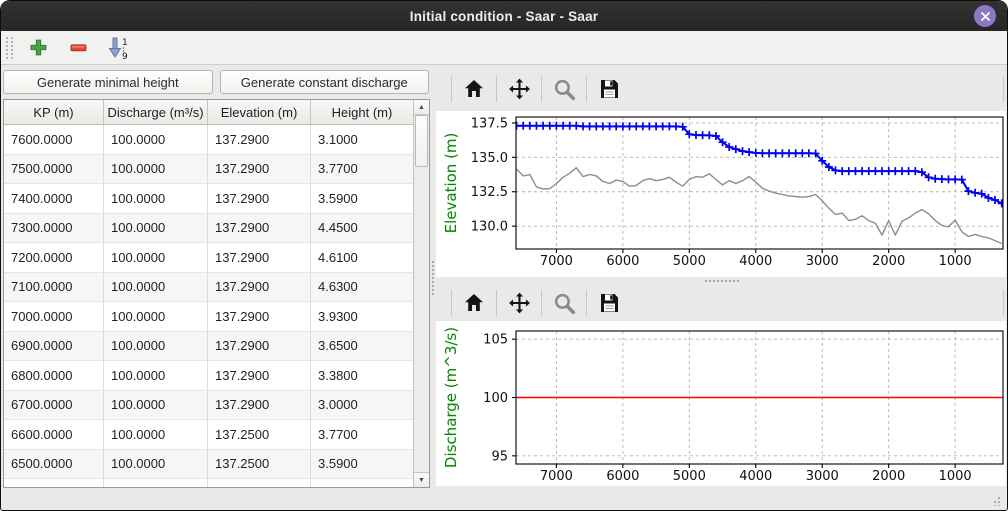 The image size is (1008, 511). Describe the element at coordinates (54, 346) in the screenshot. I see `table-cell: 6900.0000` at that location.